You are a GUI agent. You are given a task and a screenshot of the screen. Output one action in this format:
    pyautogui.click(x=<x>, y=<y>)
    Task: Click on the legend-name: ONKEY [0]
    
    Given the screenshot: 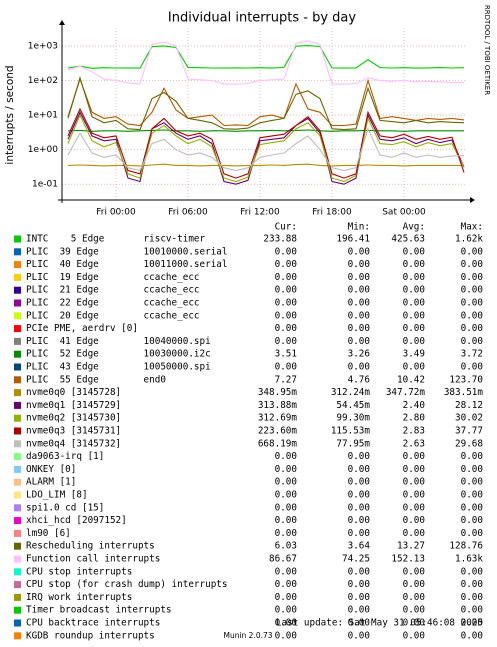 What is the action you would take?
    pyautogui.click(x=51, y=469)
    